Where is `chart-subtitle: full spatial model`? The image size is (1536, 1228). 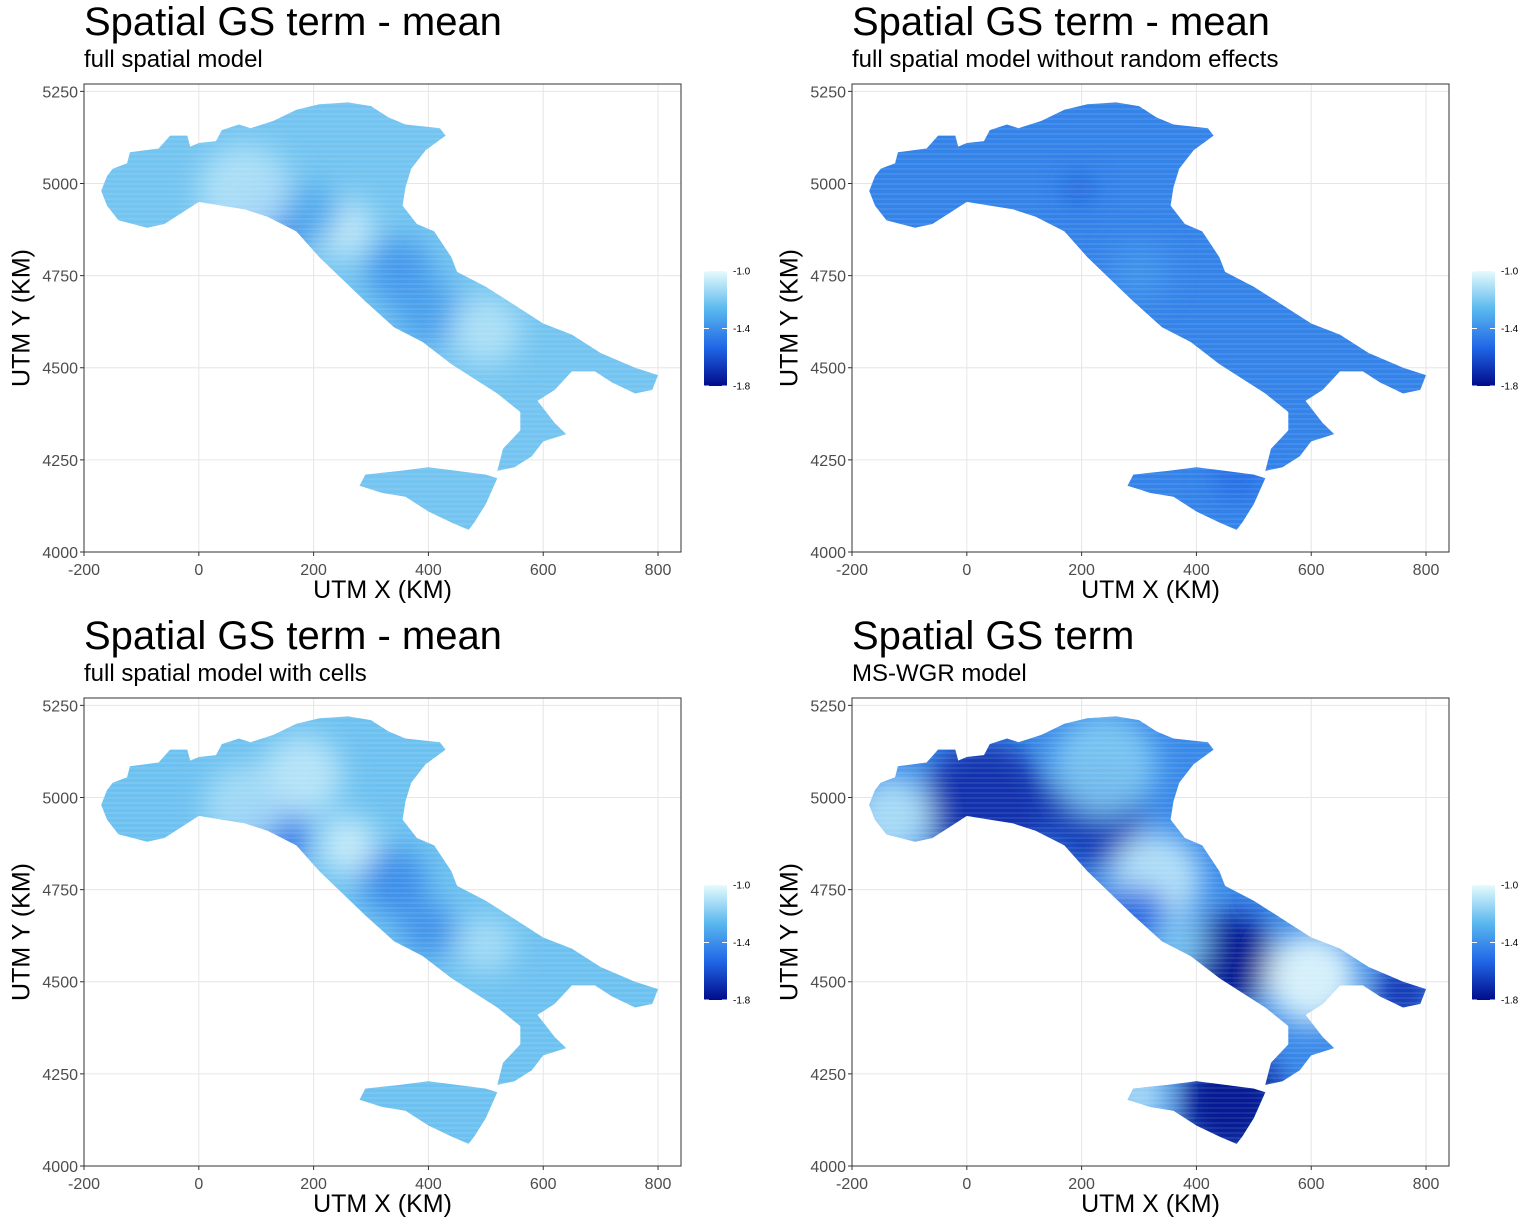 chart-subtitle: full spatial model is located at coordinates (173, 59).